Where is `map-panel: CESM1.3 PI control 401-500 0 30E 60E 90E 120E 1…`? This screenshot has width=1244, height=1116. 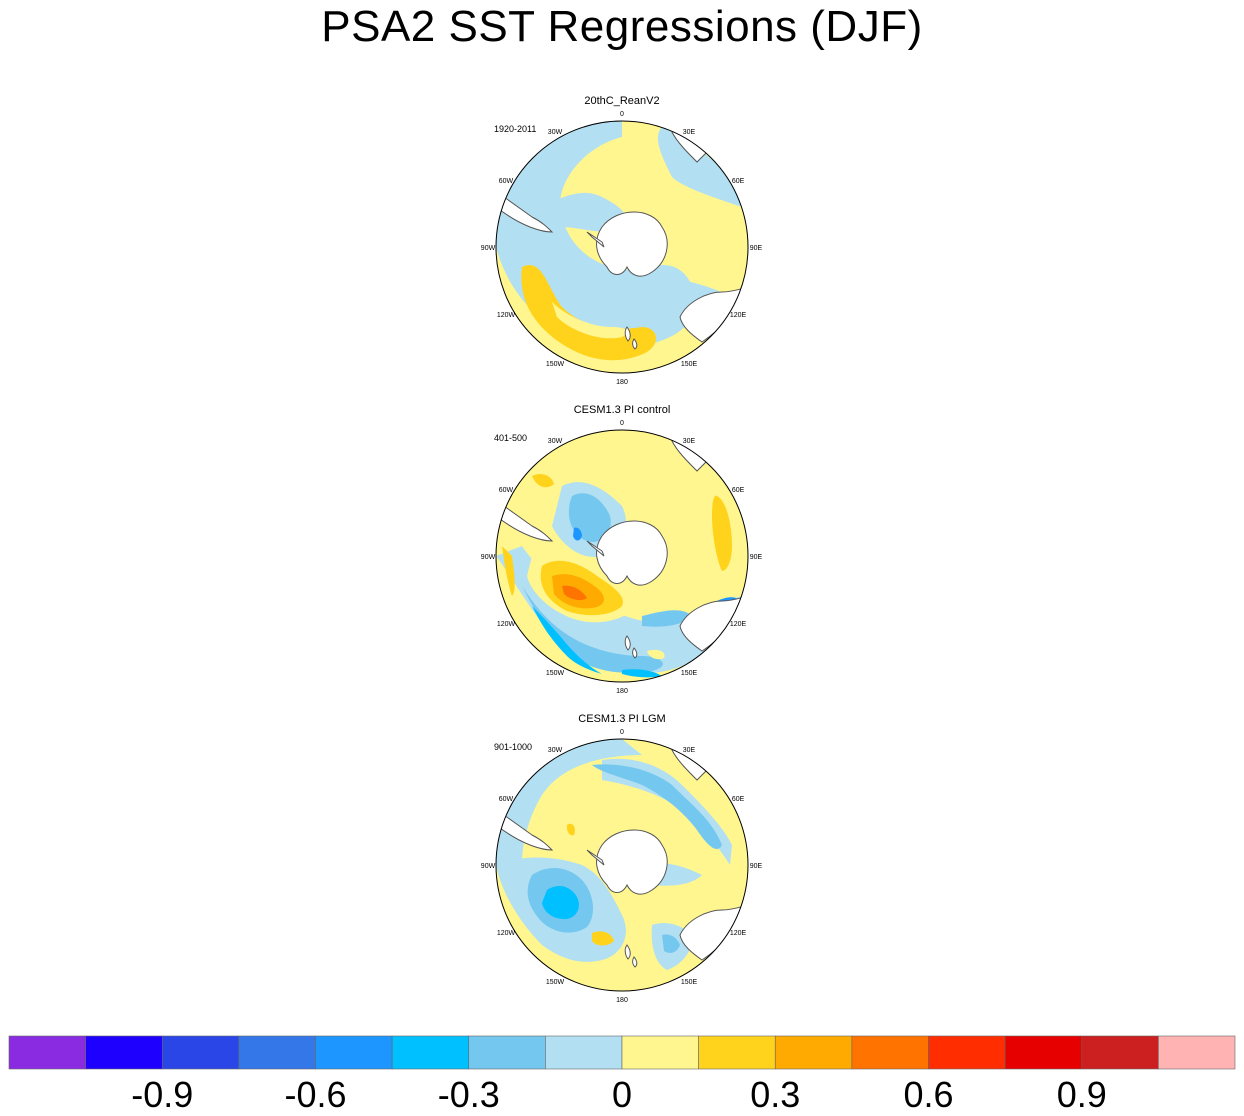 map-panel: CESM1.3 PI control 401-500 0 30E 60E 90E 120E 1… is located at coordinates (622, 549).